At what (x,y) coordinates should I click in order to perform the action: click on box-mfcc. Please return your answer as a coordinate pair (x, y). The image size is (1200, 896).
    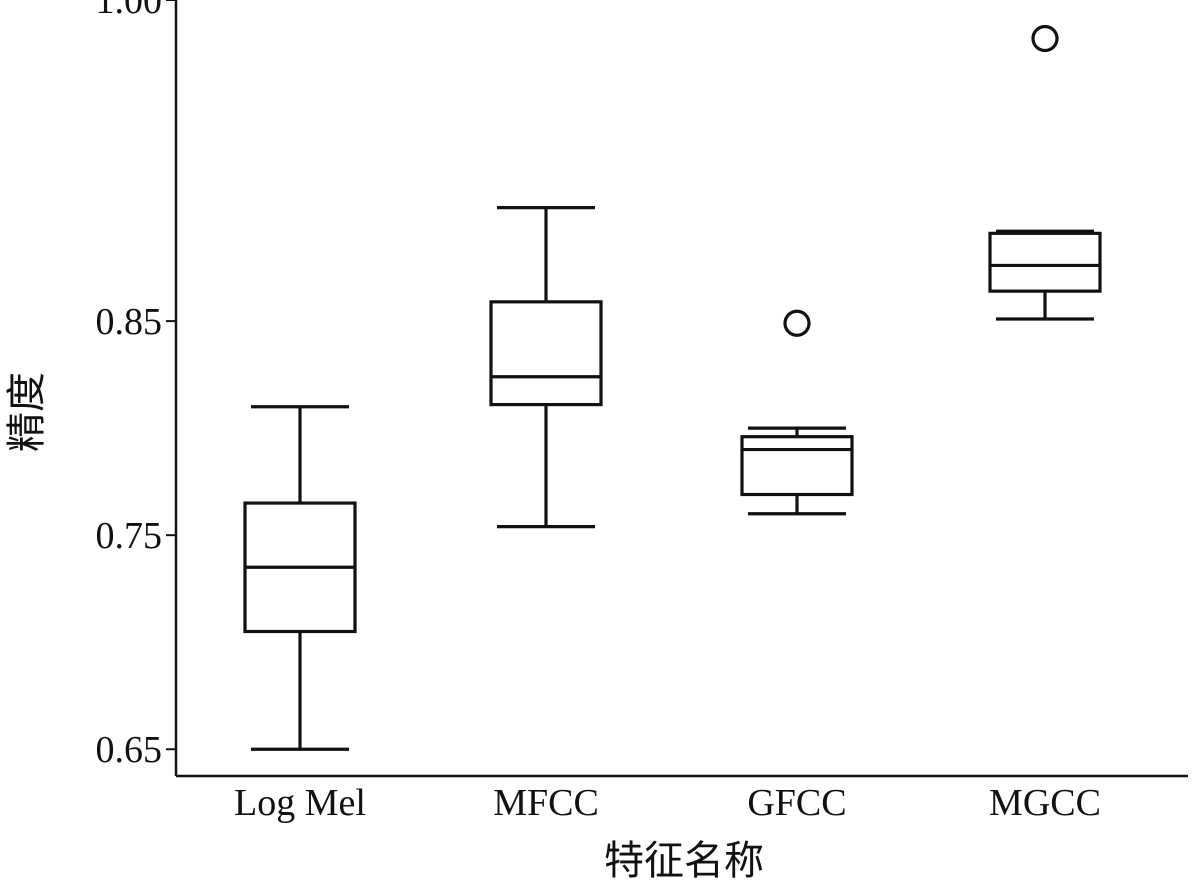
    Looking at the image, I should click on (546, 367).